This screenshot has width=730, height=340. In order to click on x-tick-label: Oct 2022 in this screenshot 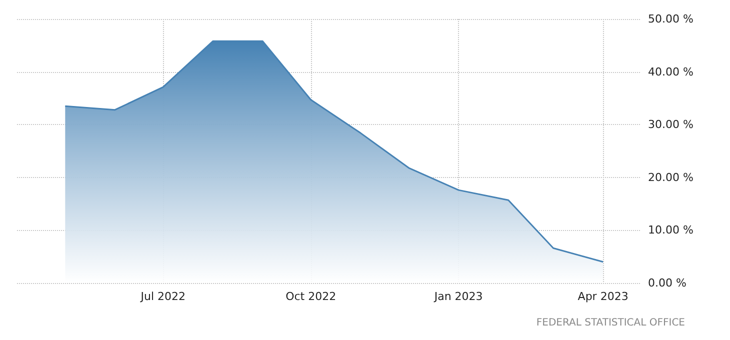, I will do `click(311, 296)`.